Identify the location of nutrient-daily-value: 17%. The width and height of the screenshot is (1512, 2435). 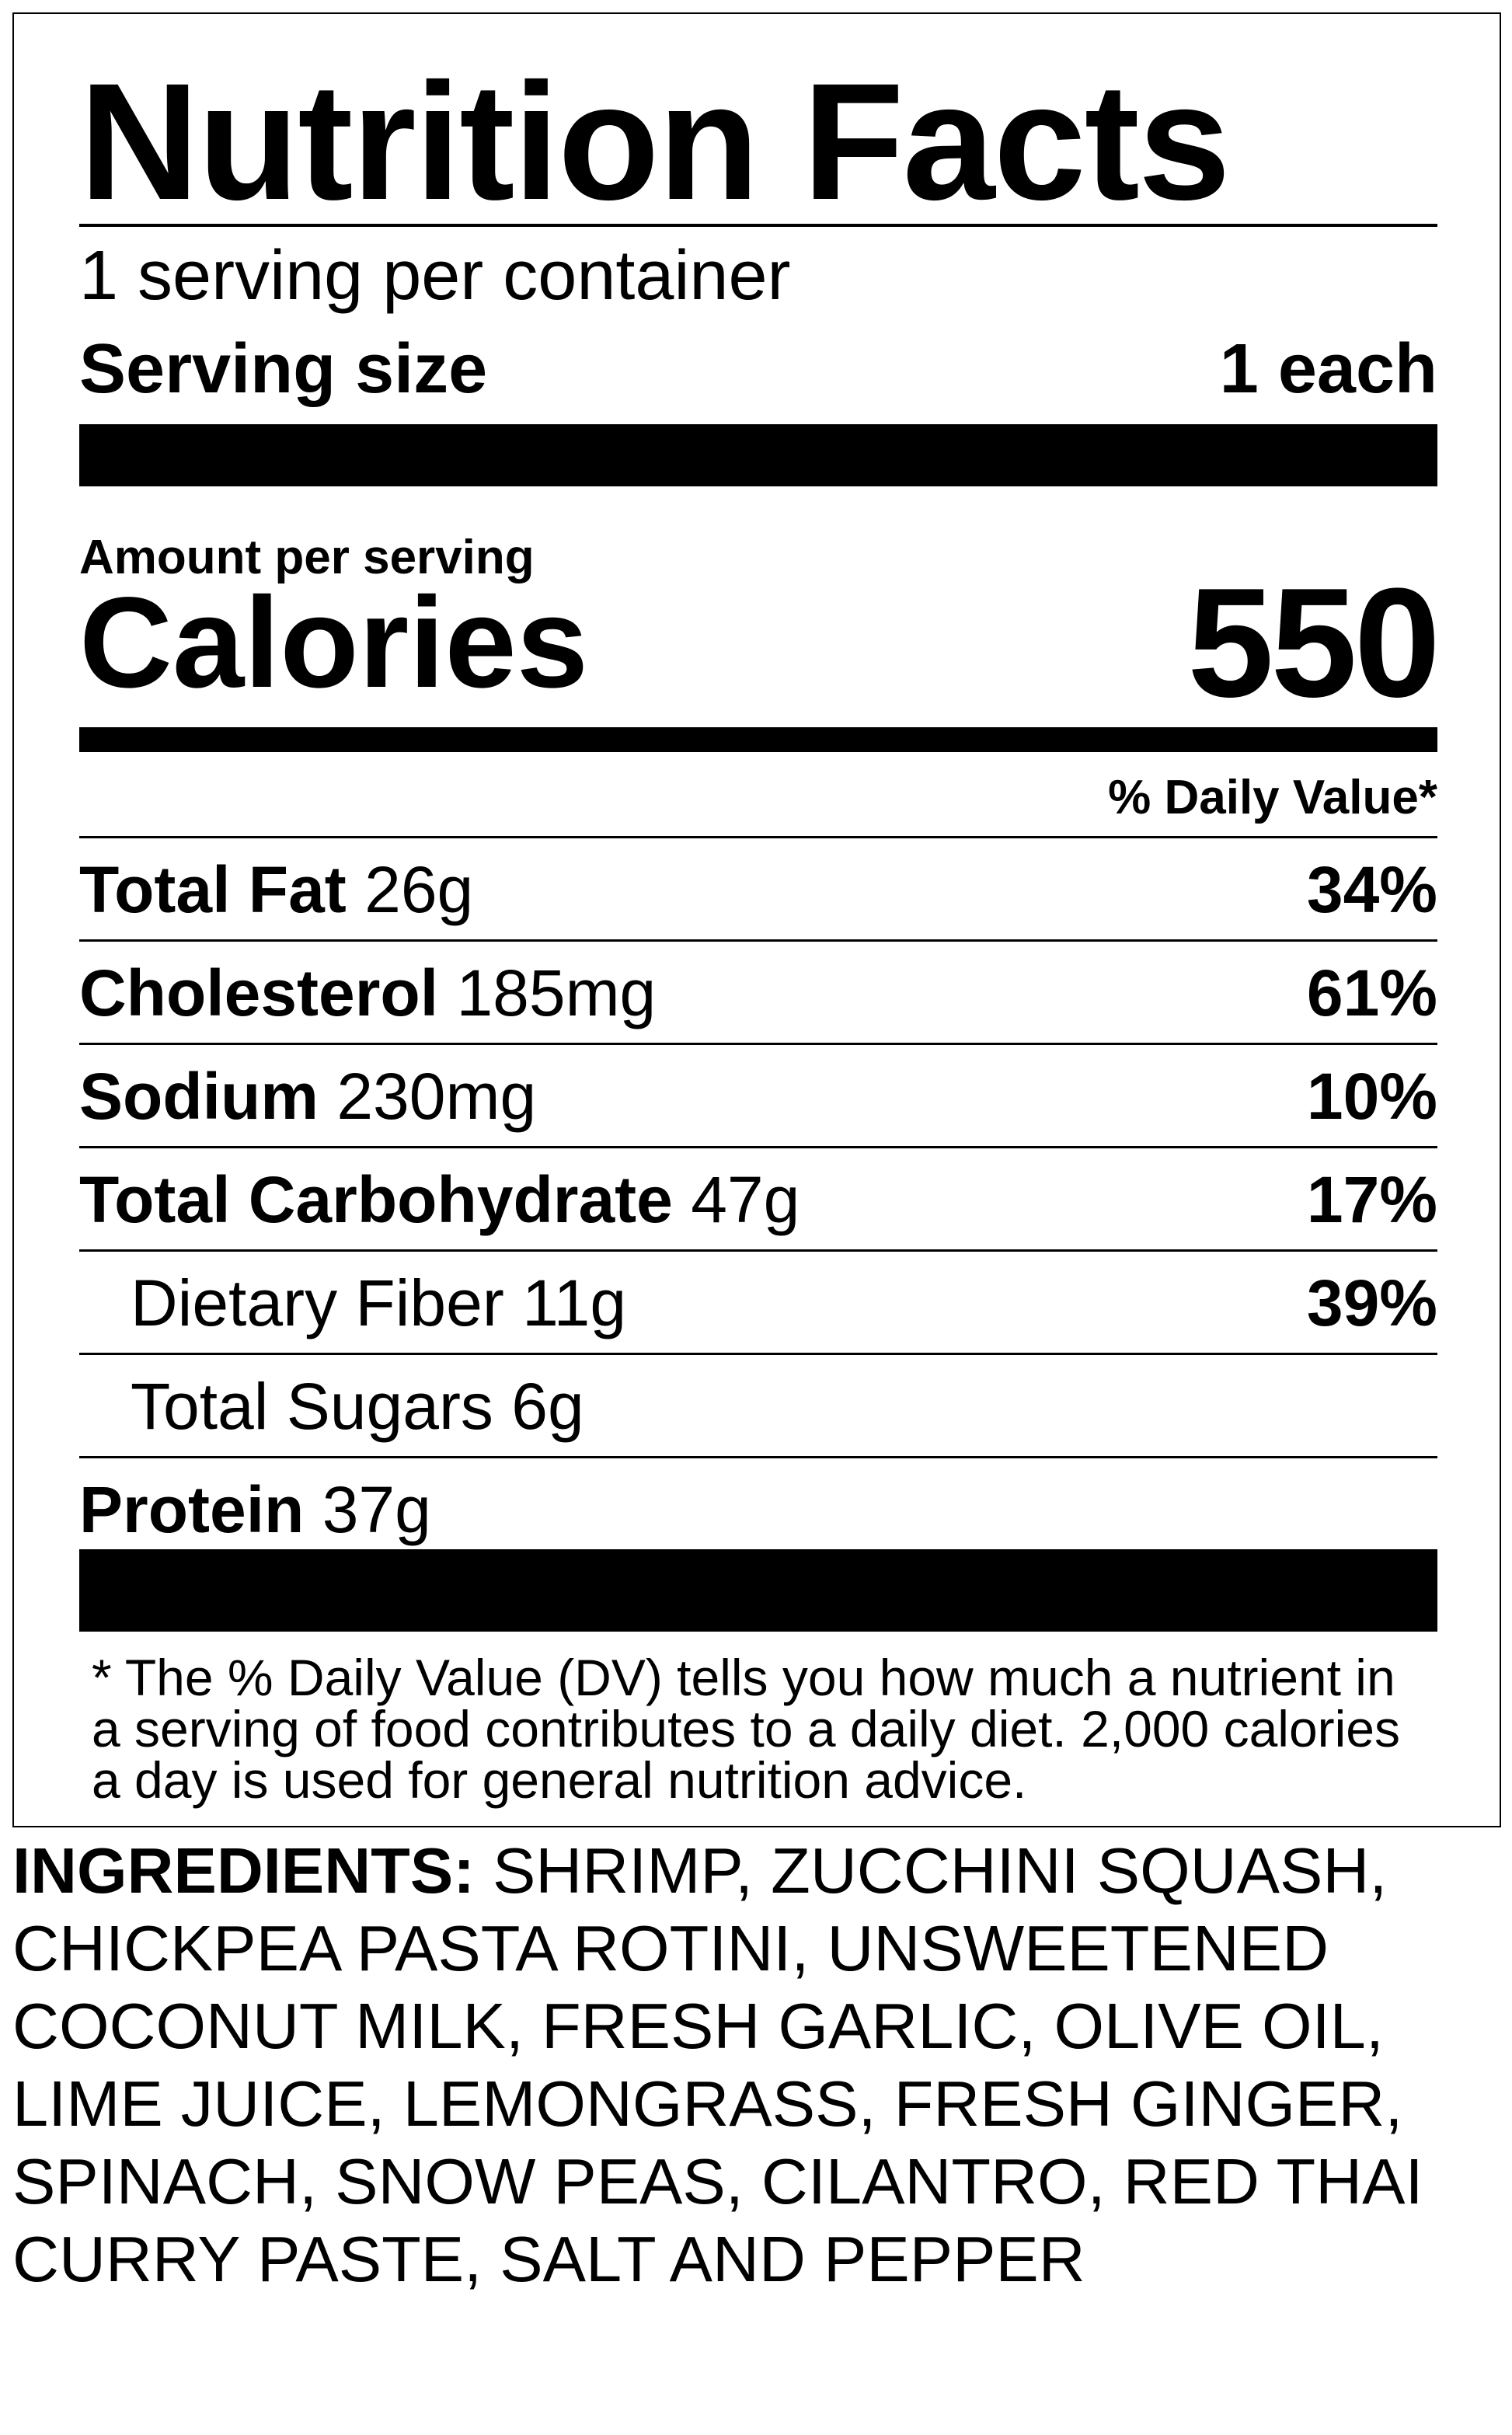
(1371, 1199).